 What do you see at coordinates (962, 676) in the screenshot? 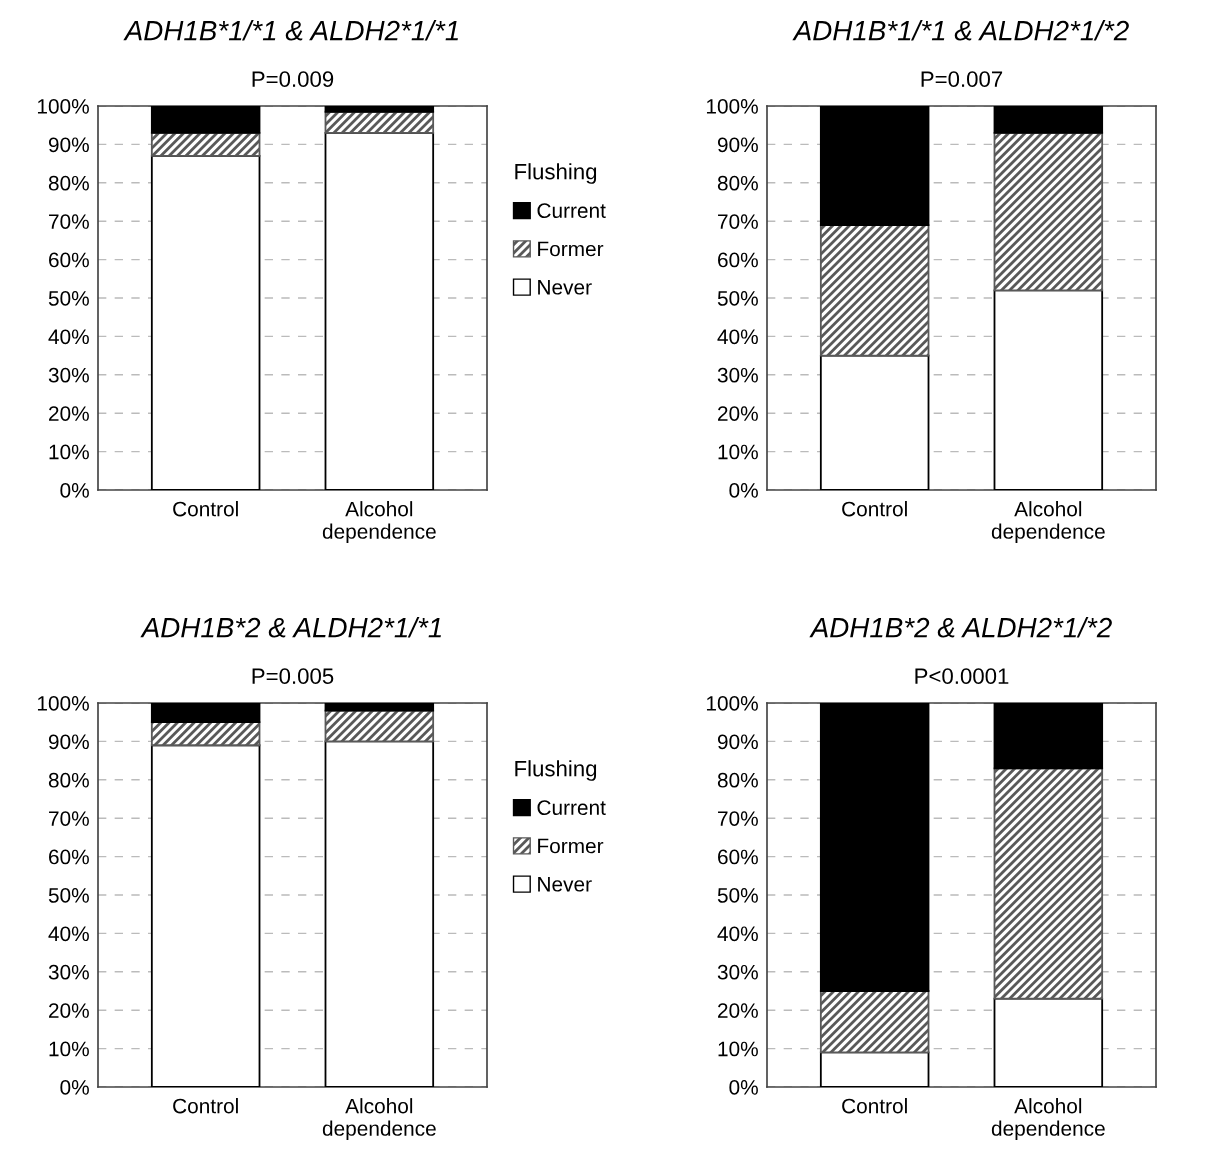
I see `chart-subtitle: P<0.0001` at bounding box center [962, 676].